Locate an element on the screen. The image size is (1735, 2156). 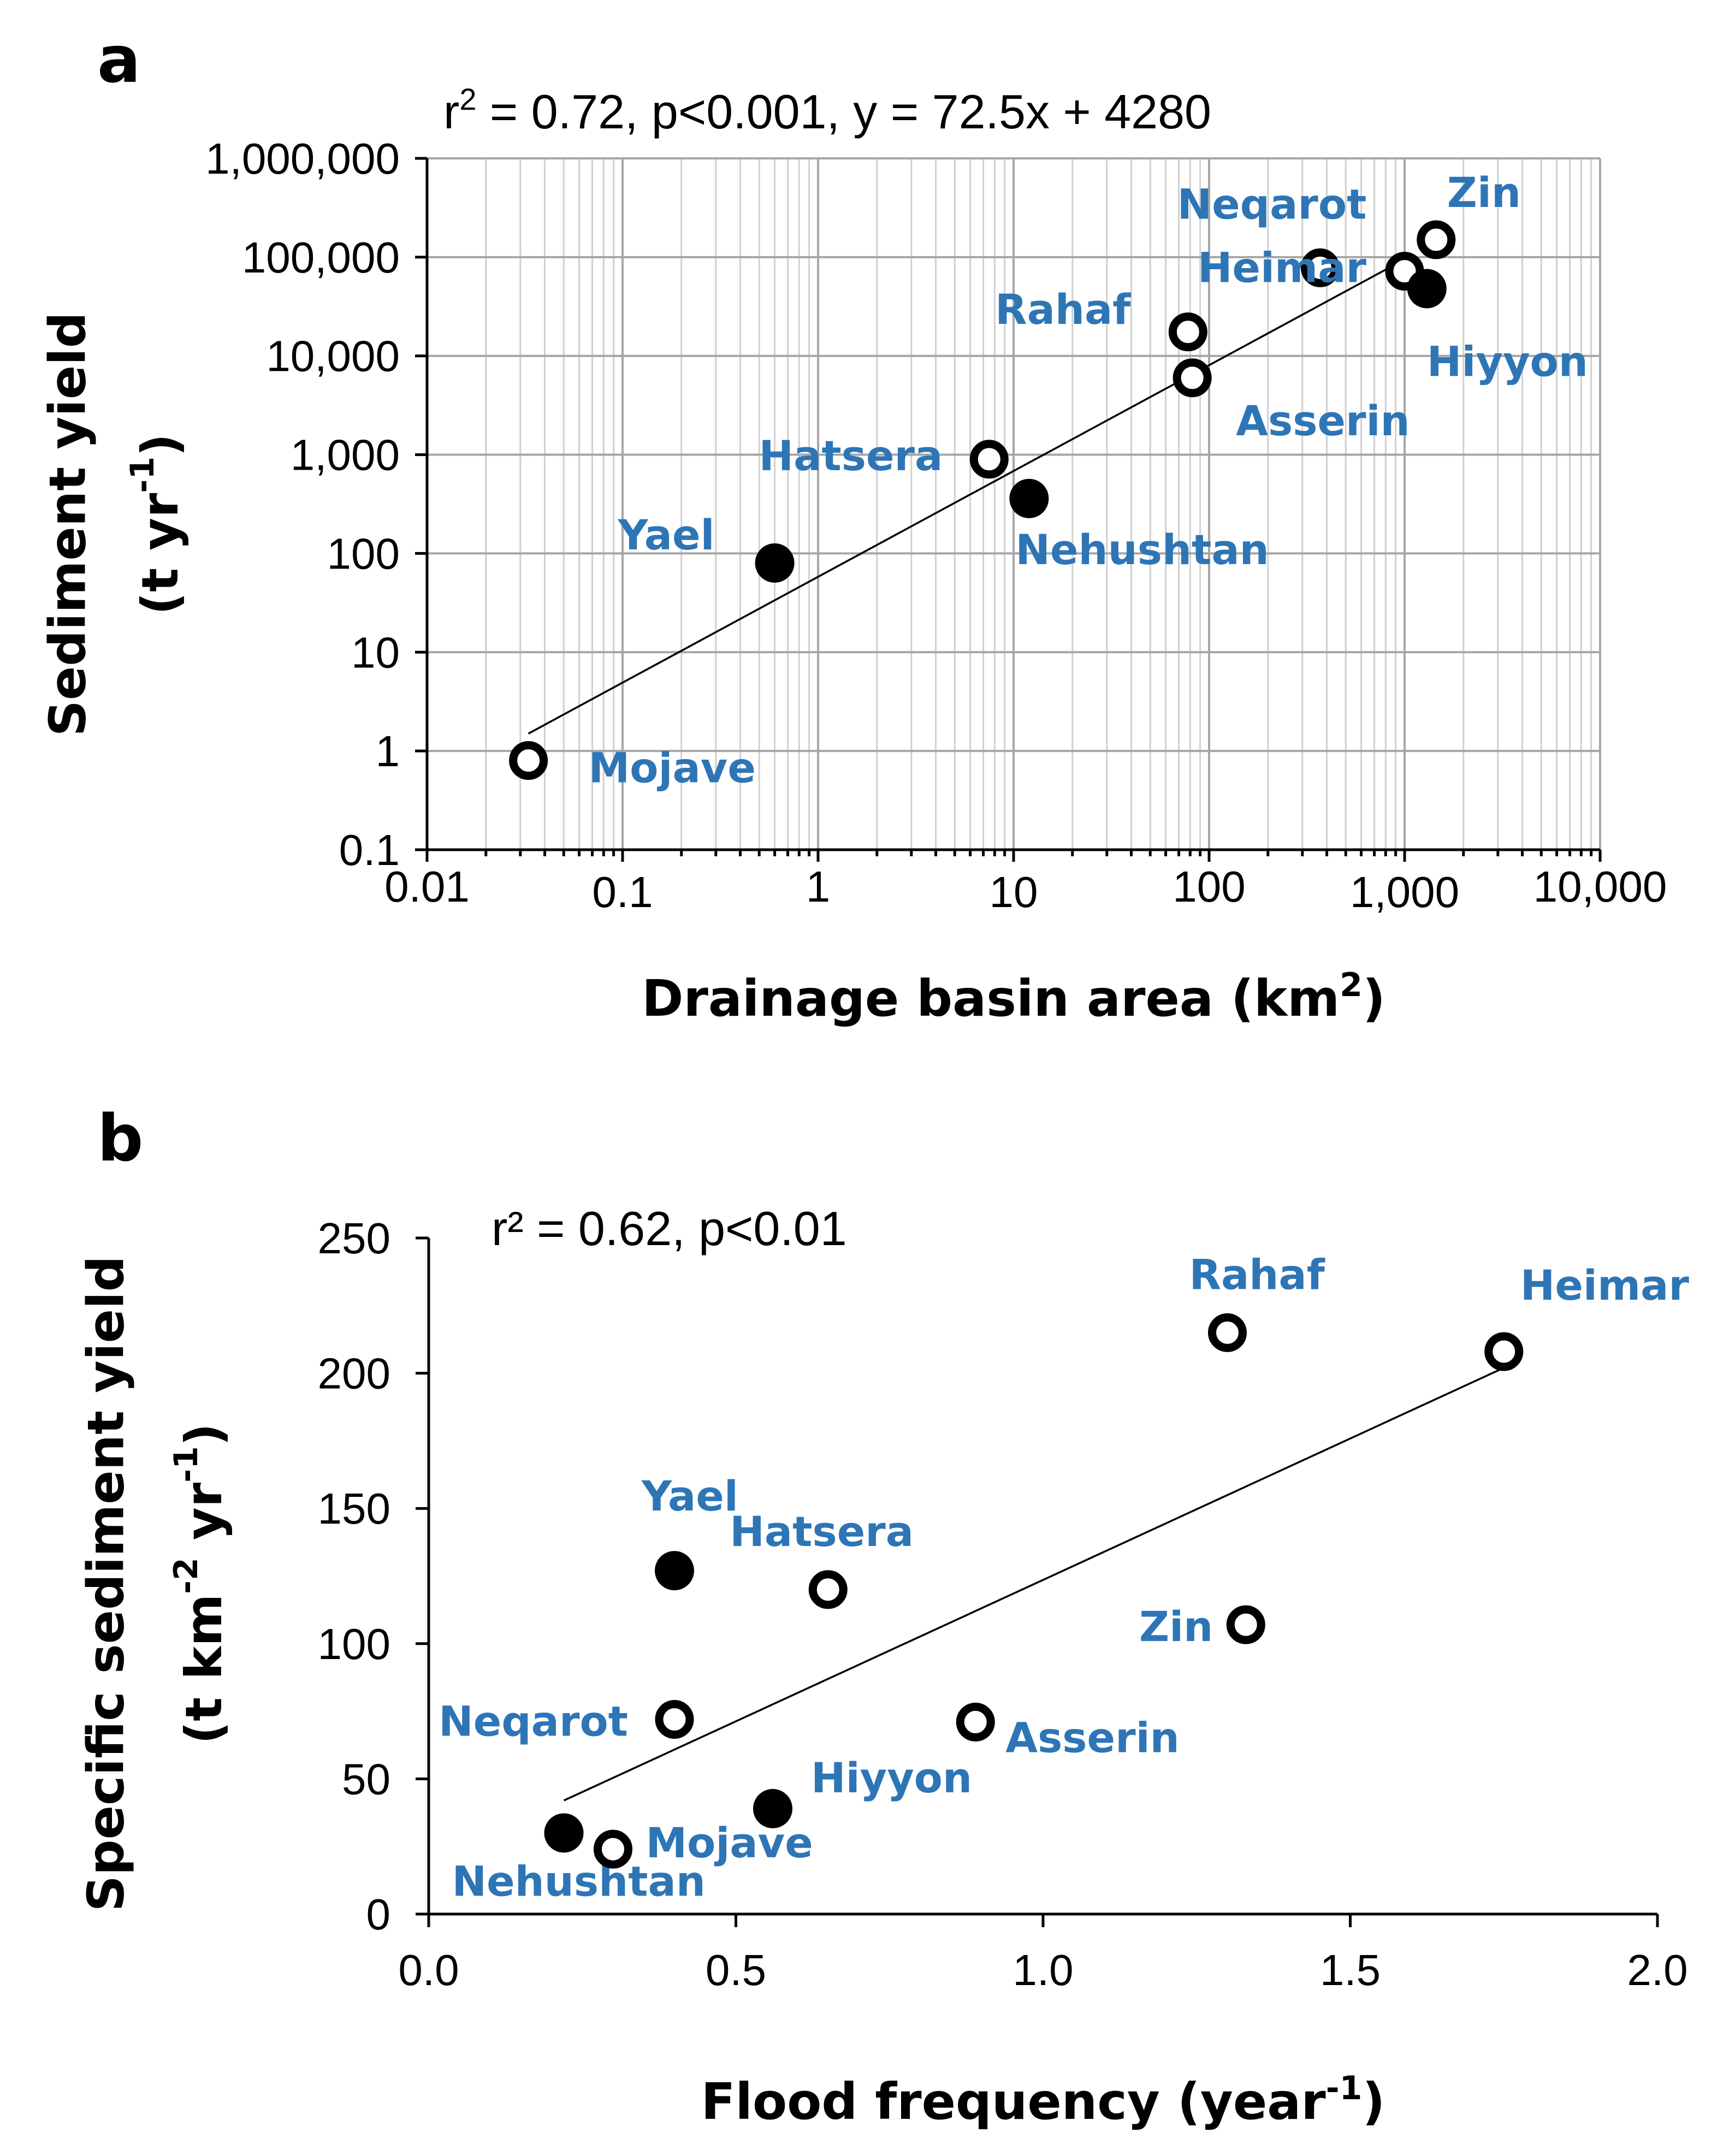
x-tick-label: 1.0 is located at coordinates (1042, 1970).